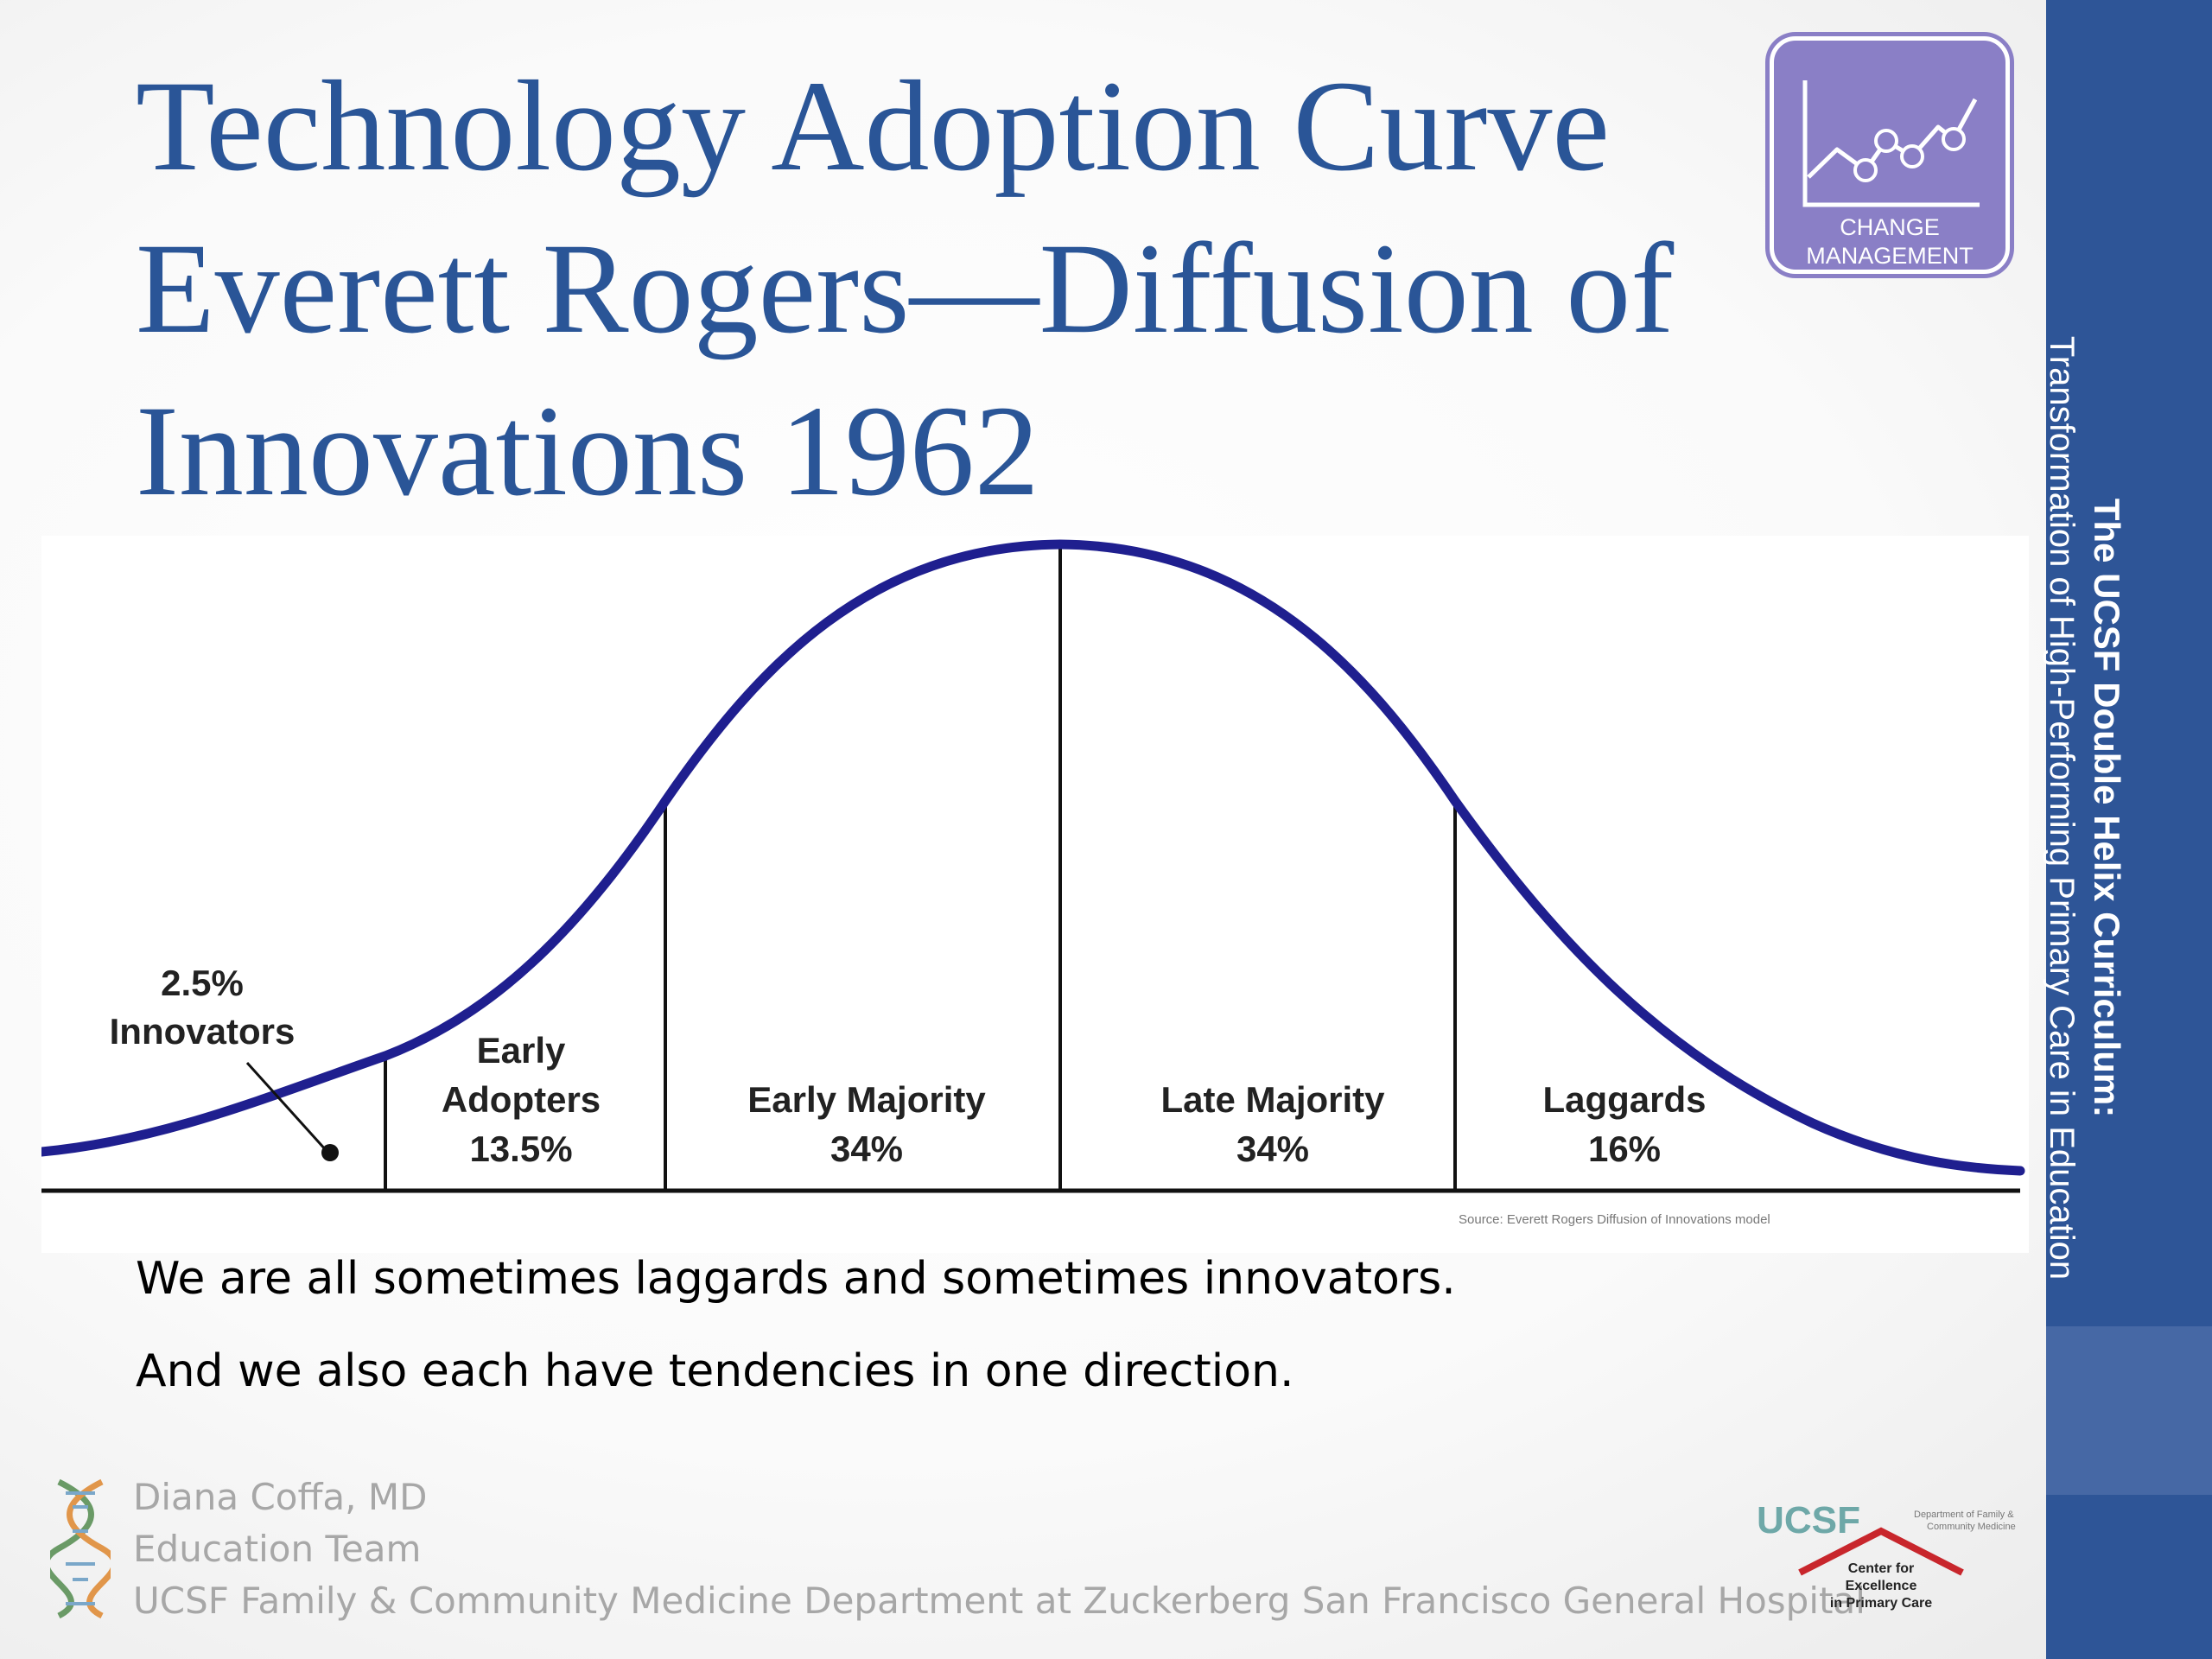 The width and height of the screenshot is (2212, 1659). Describe the element at coordinates (520, 1148) in the screenshot. I see `early-adopters-percent: 13.5%` at that location.